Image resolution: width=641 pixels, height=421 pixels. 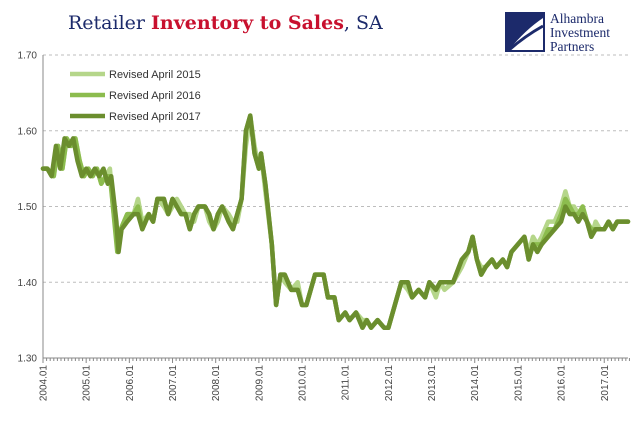 I want to click on legend-label: Revised April 2016, so click(x=155, y=96).